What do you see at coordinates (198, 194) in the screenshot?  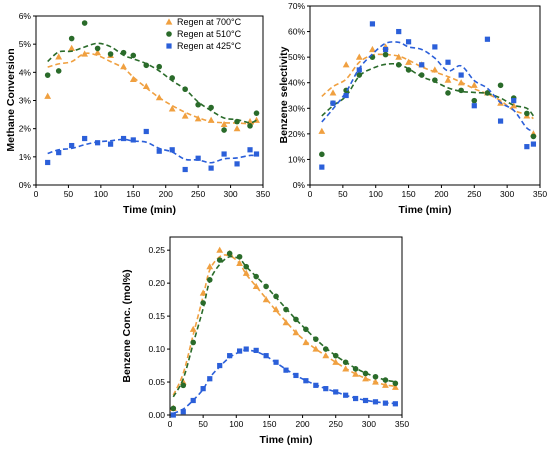 I see `x-tick-label: 250` at bounding box center [198, 194].